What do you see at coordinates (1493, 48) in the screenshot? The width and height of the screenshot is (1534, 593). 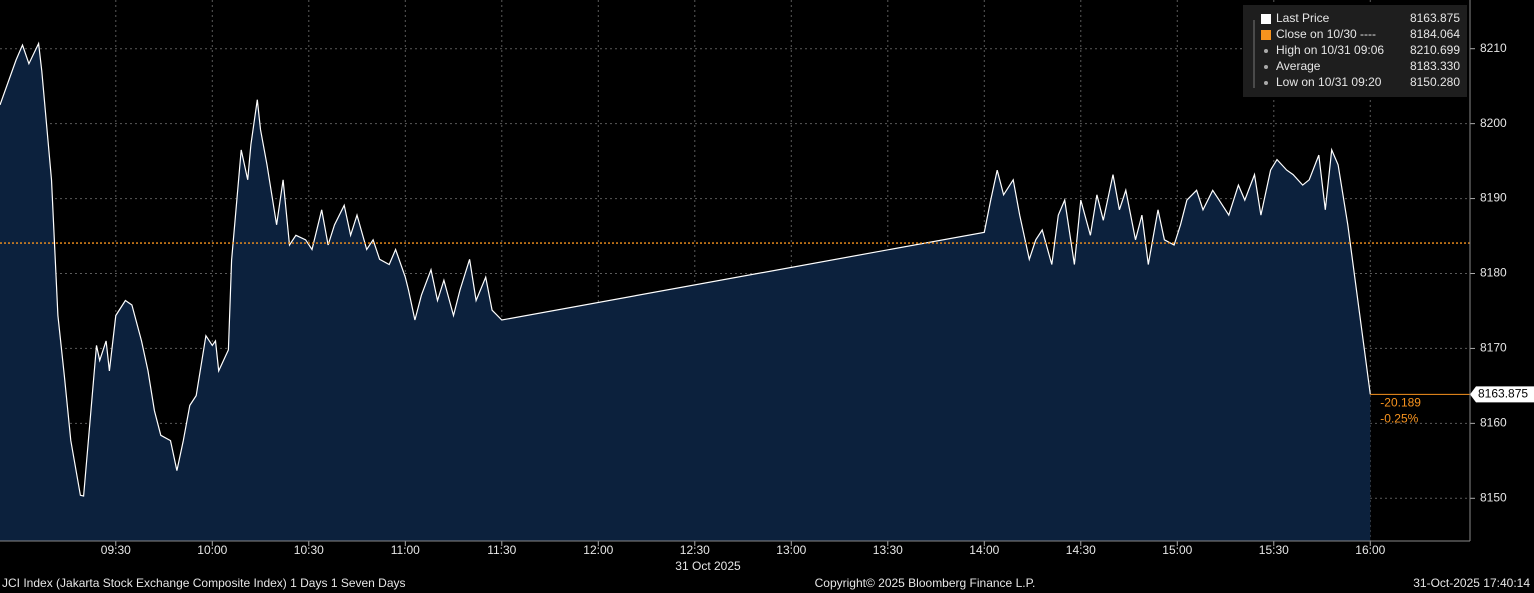 I see `y-tick-label: 8210` at bounding box center [1493, 48].